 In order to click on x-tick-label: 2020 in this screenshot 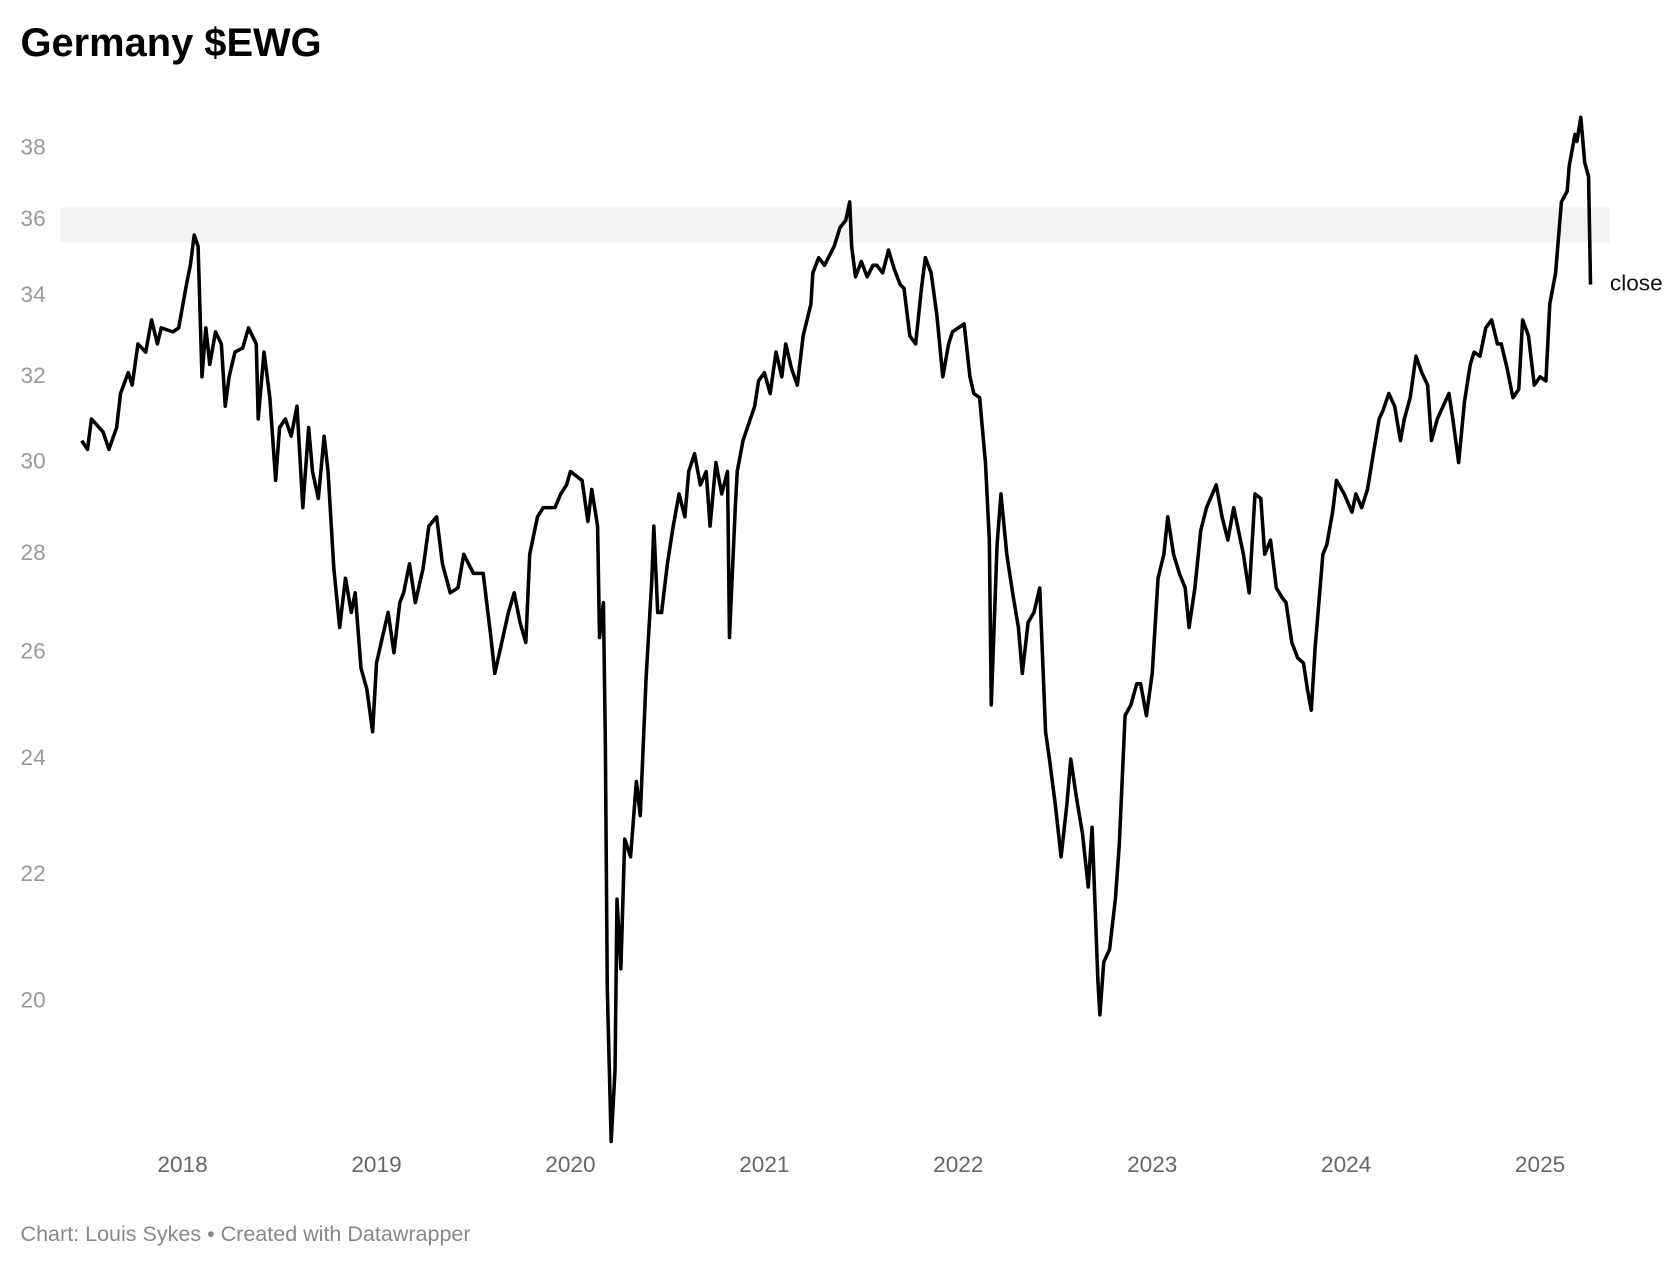, I will do `click(570, 1164)`.